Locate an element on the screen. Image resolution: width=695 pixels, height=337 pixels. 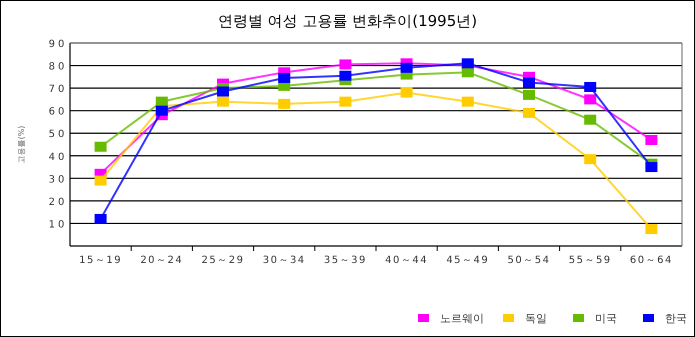
y-tick-label: 90 is located at coordinates (58, 44).